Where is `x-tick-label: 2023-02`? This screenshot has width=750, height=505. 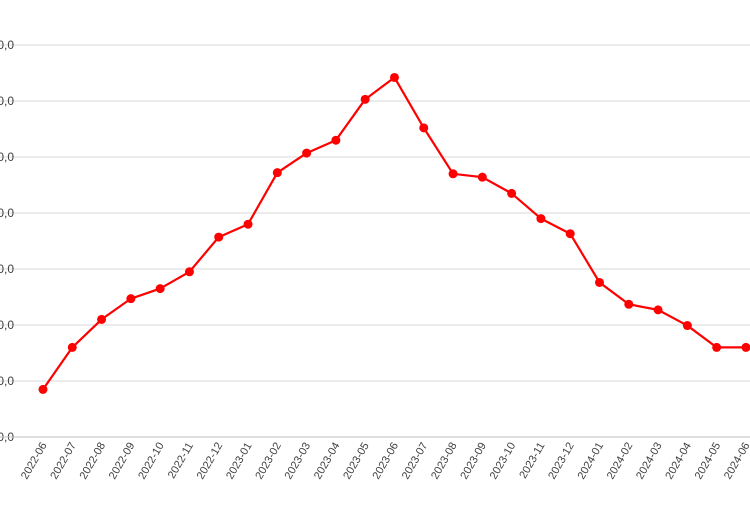
x-tick-label: 2023-02 is located at coordinates (268, 461).